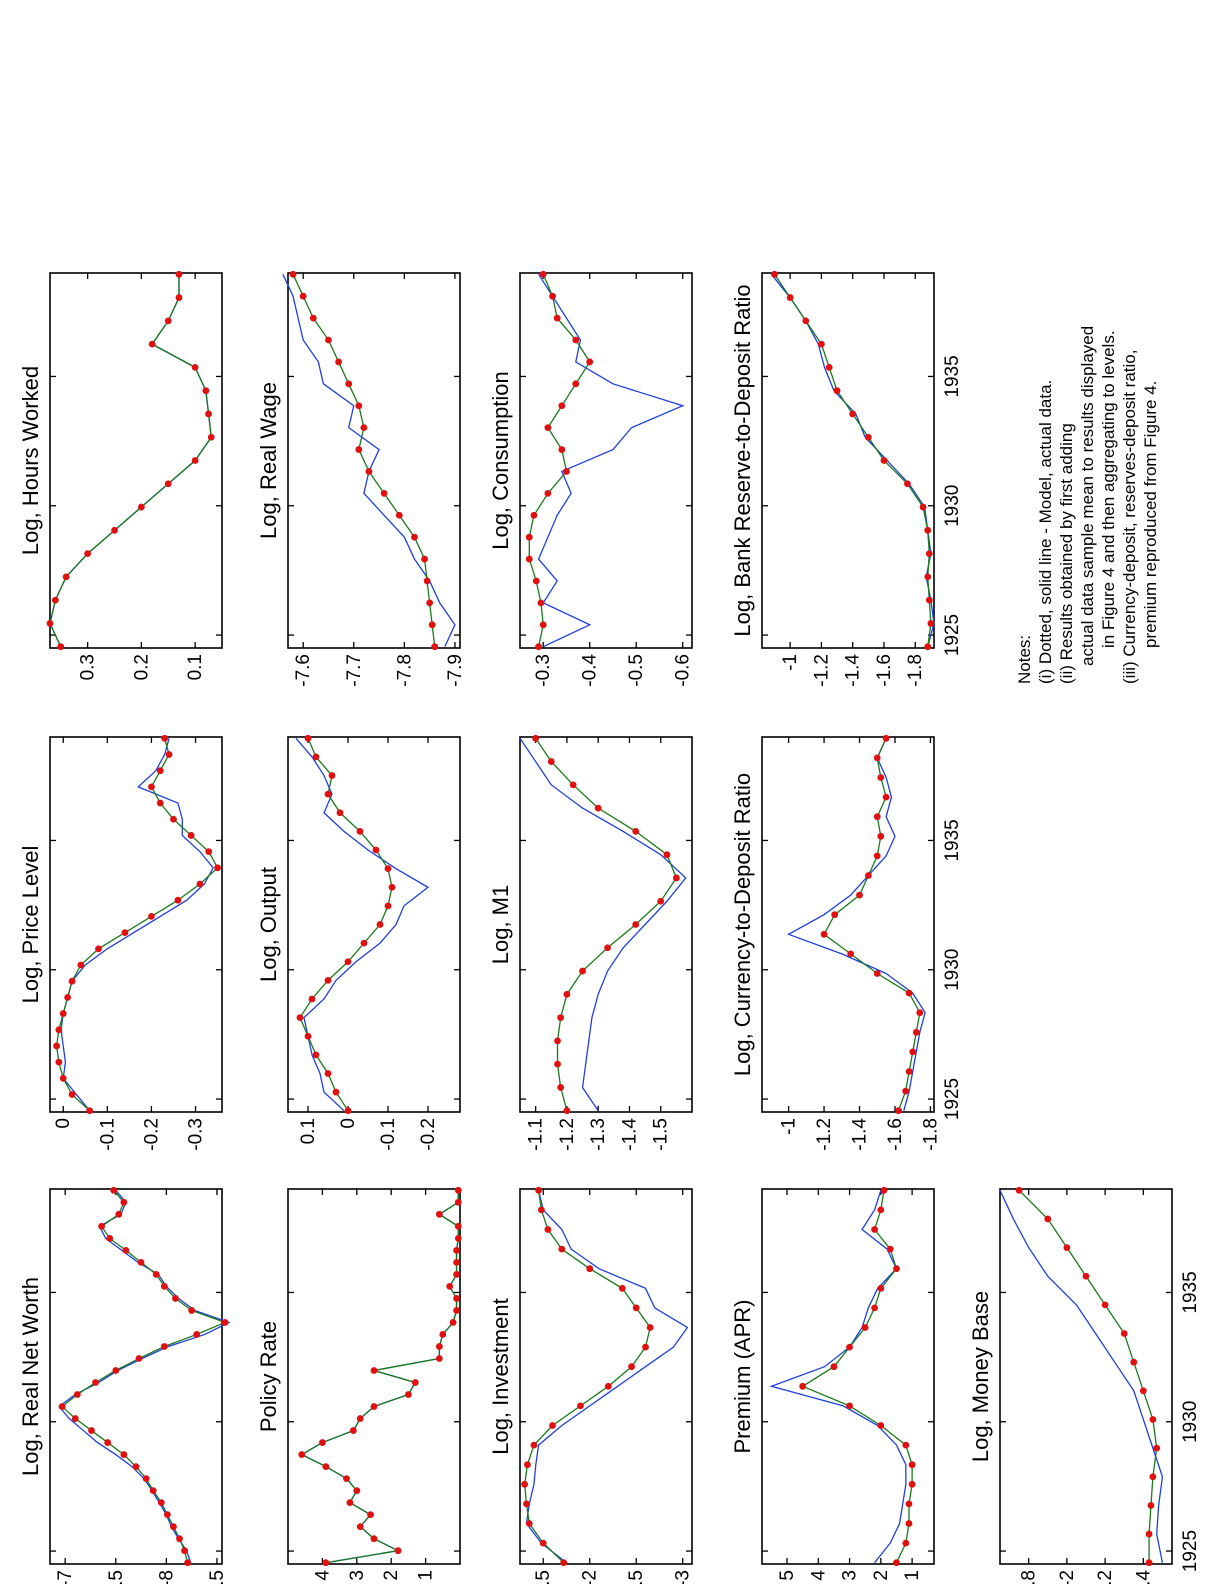 Image resolution: width=1216 pixels, height=1584 pixels. What do you see at coordinates (500, 460) in the screenshot?
I see `panel-title: Log, Consumption` at bounding box center [500, 460].